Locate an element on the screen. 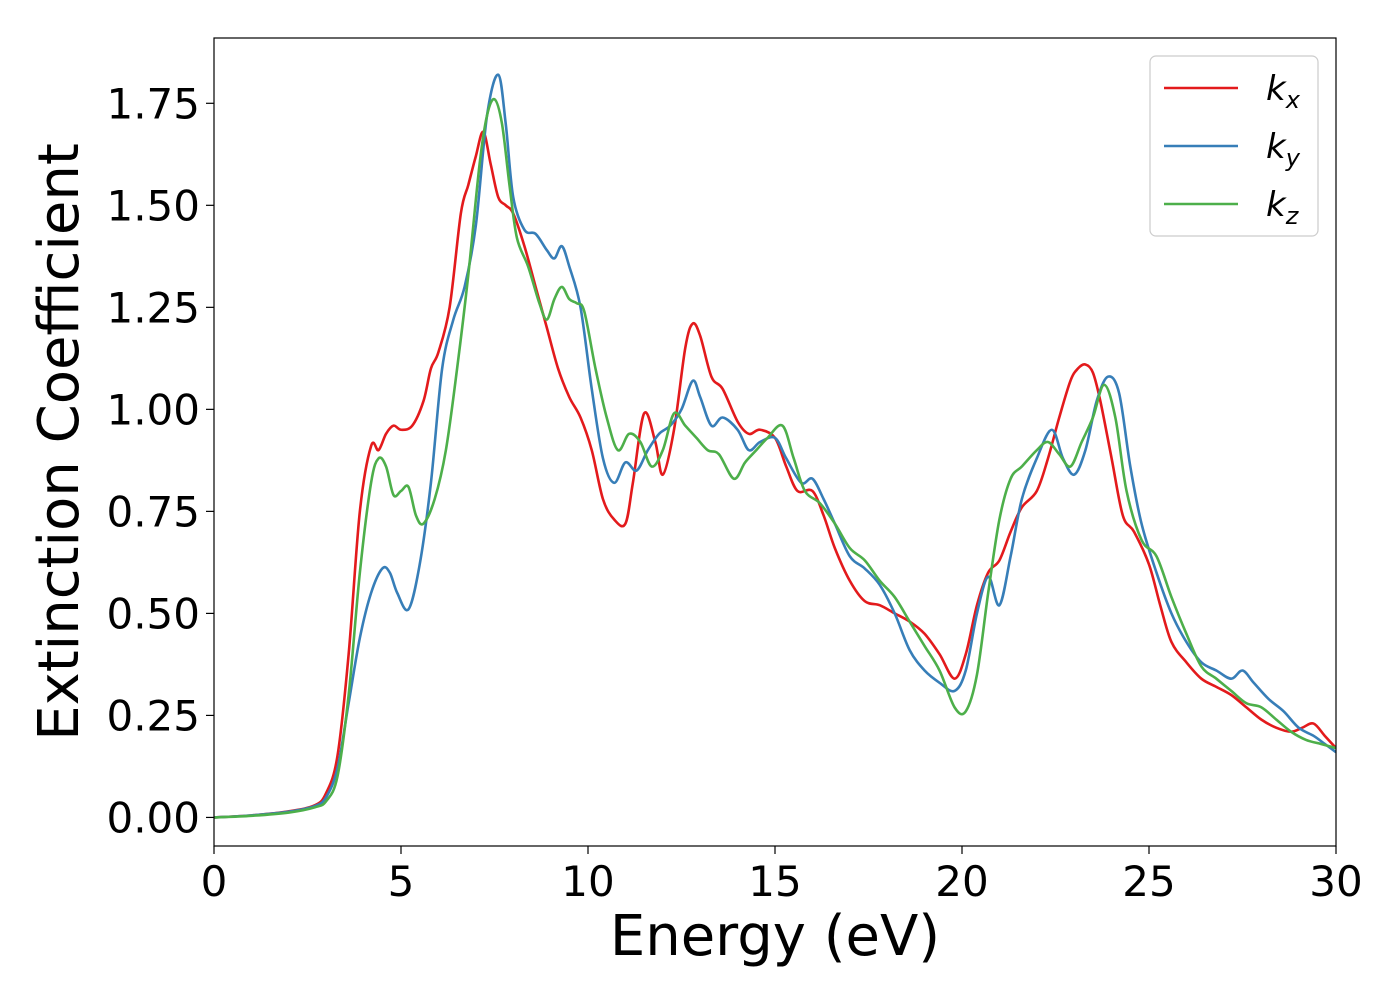  x-axis-title: Energy (eV) is located at coordinates (775, 936).